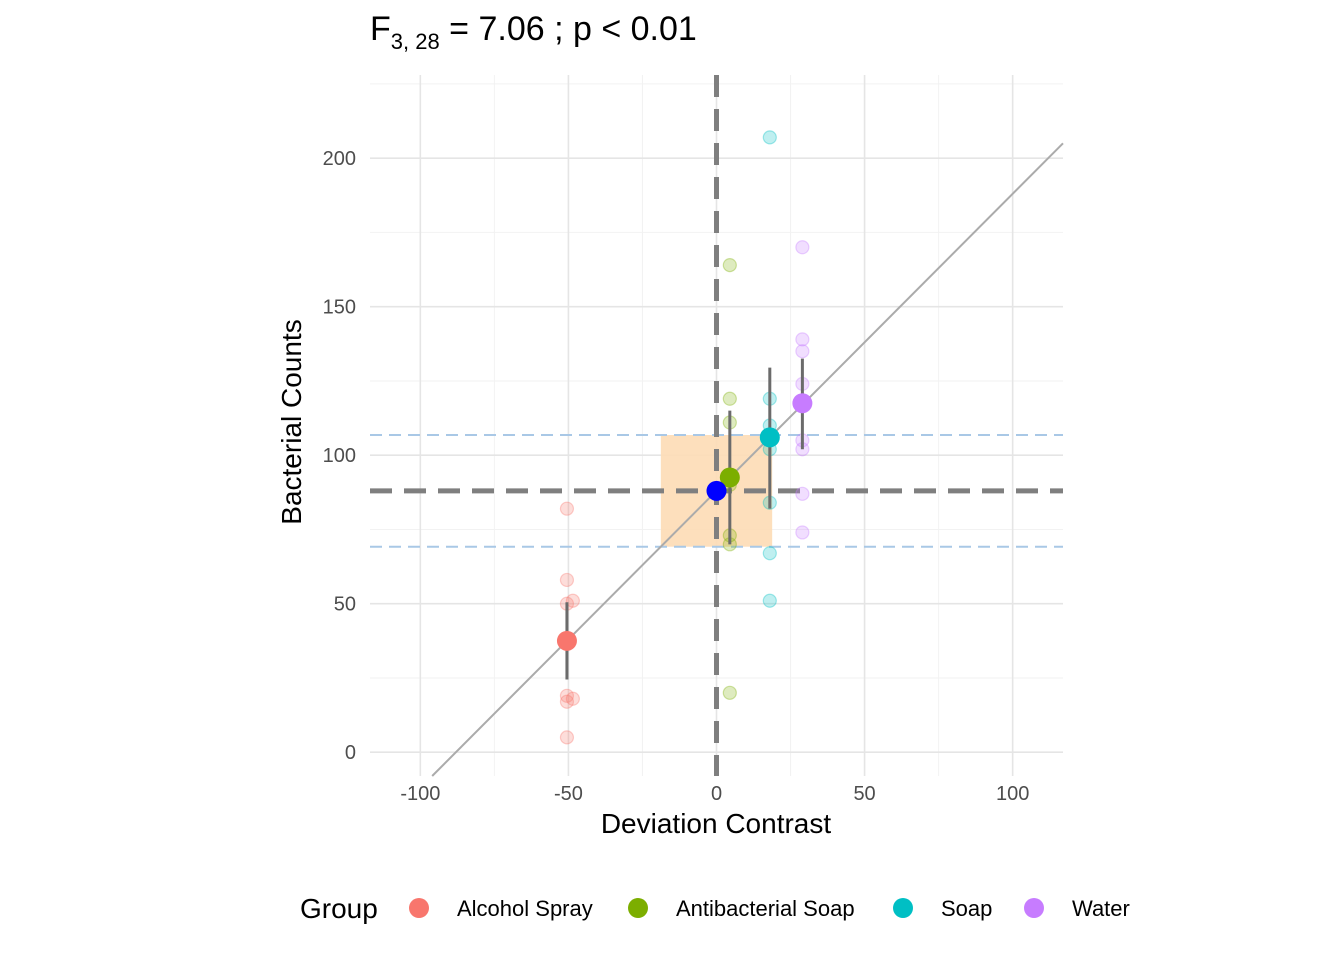 This screenshot has height=960, width=1344. What do you see at coordinates (350, 753) in the screenshot?
I see `y-tick-label: 0` at bounding box center [350, 753].